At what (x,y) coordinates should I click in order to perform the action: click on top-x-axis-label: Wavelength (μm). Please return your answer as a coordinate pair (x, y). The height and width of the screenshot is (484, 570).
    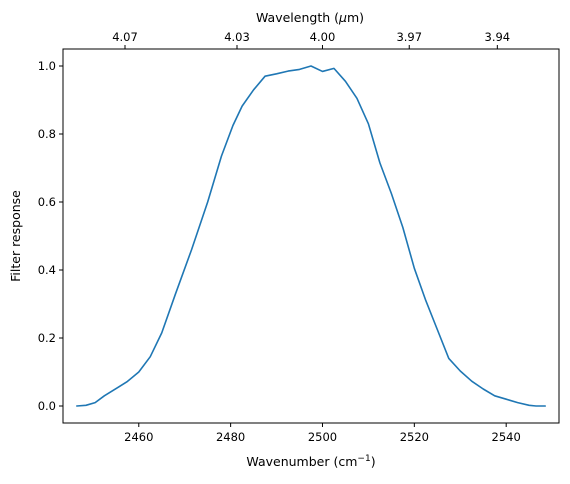
    Looking at the image, I should click on (310, 17).